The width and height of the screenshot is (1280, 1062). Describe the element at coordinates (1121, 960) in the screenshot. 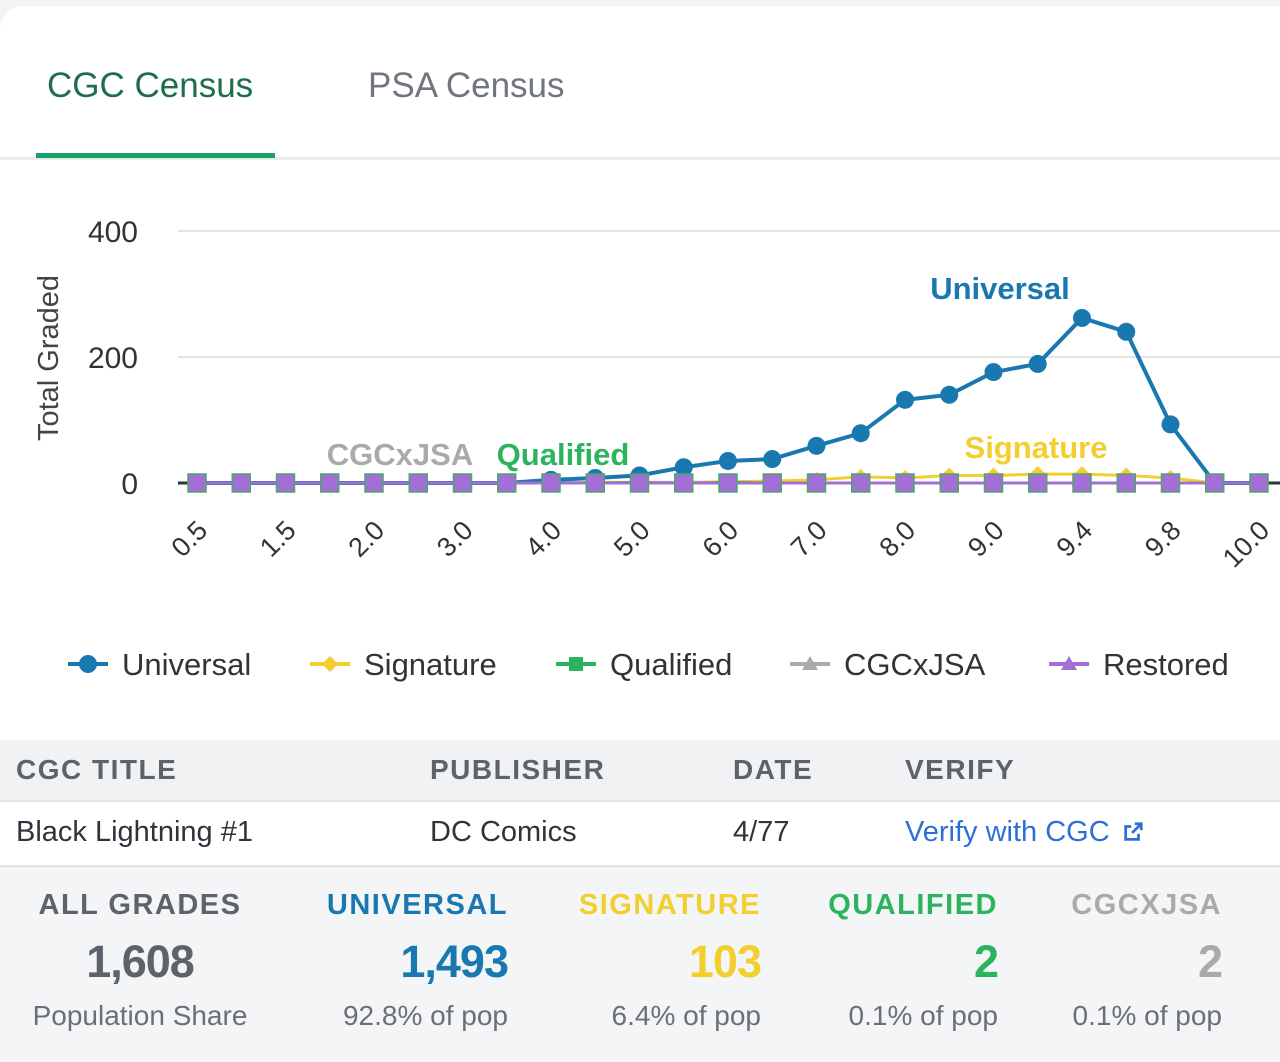

I see `stat-cgcxjsa: CGCXJSA 2 0.1% of pop` at that location.